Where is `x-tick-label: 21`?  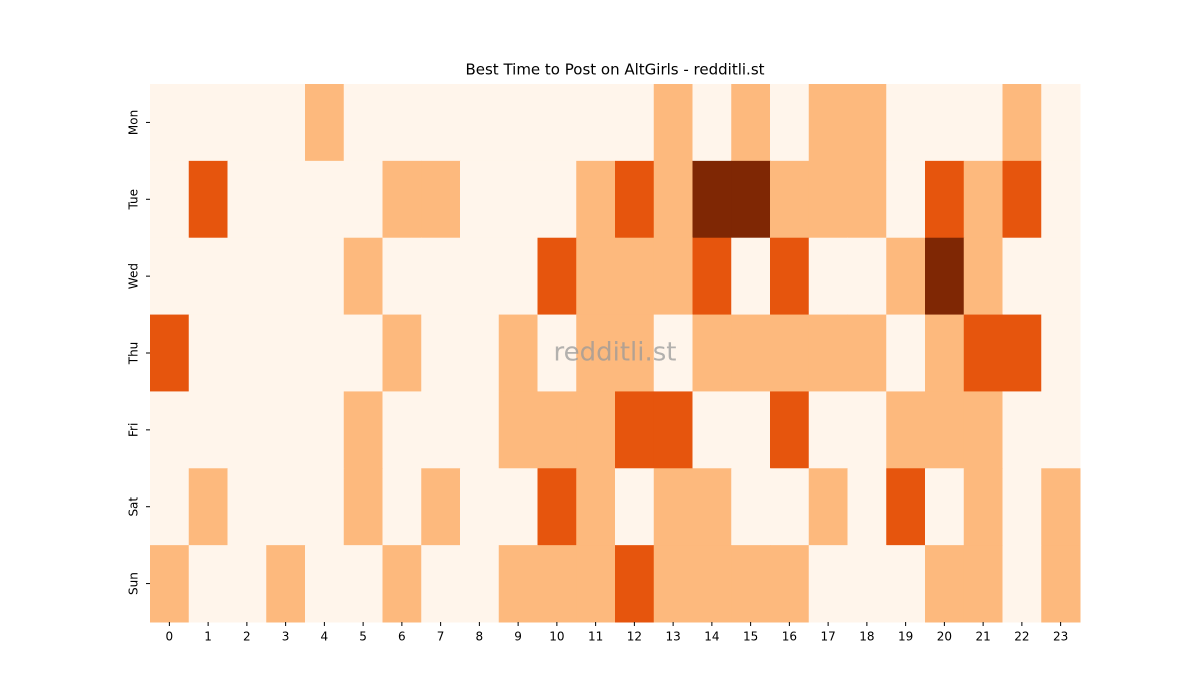 x-tick-label: 21 is located at coordinates (982, 637).